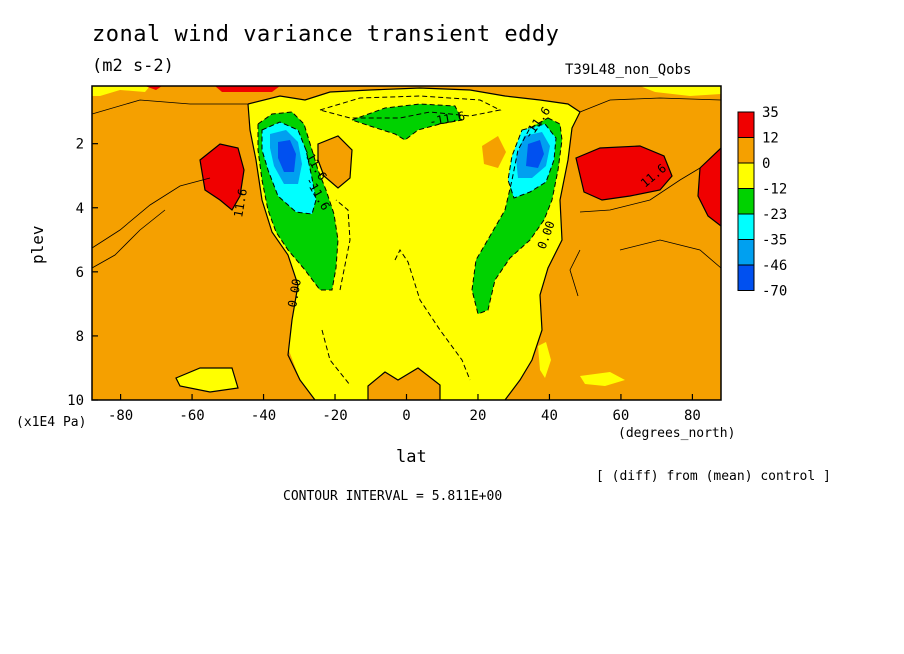 The height and width of the screenshot is (654, 904). I want to click on red-top-small, so click(153, 88).